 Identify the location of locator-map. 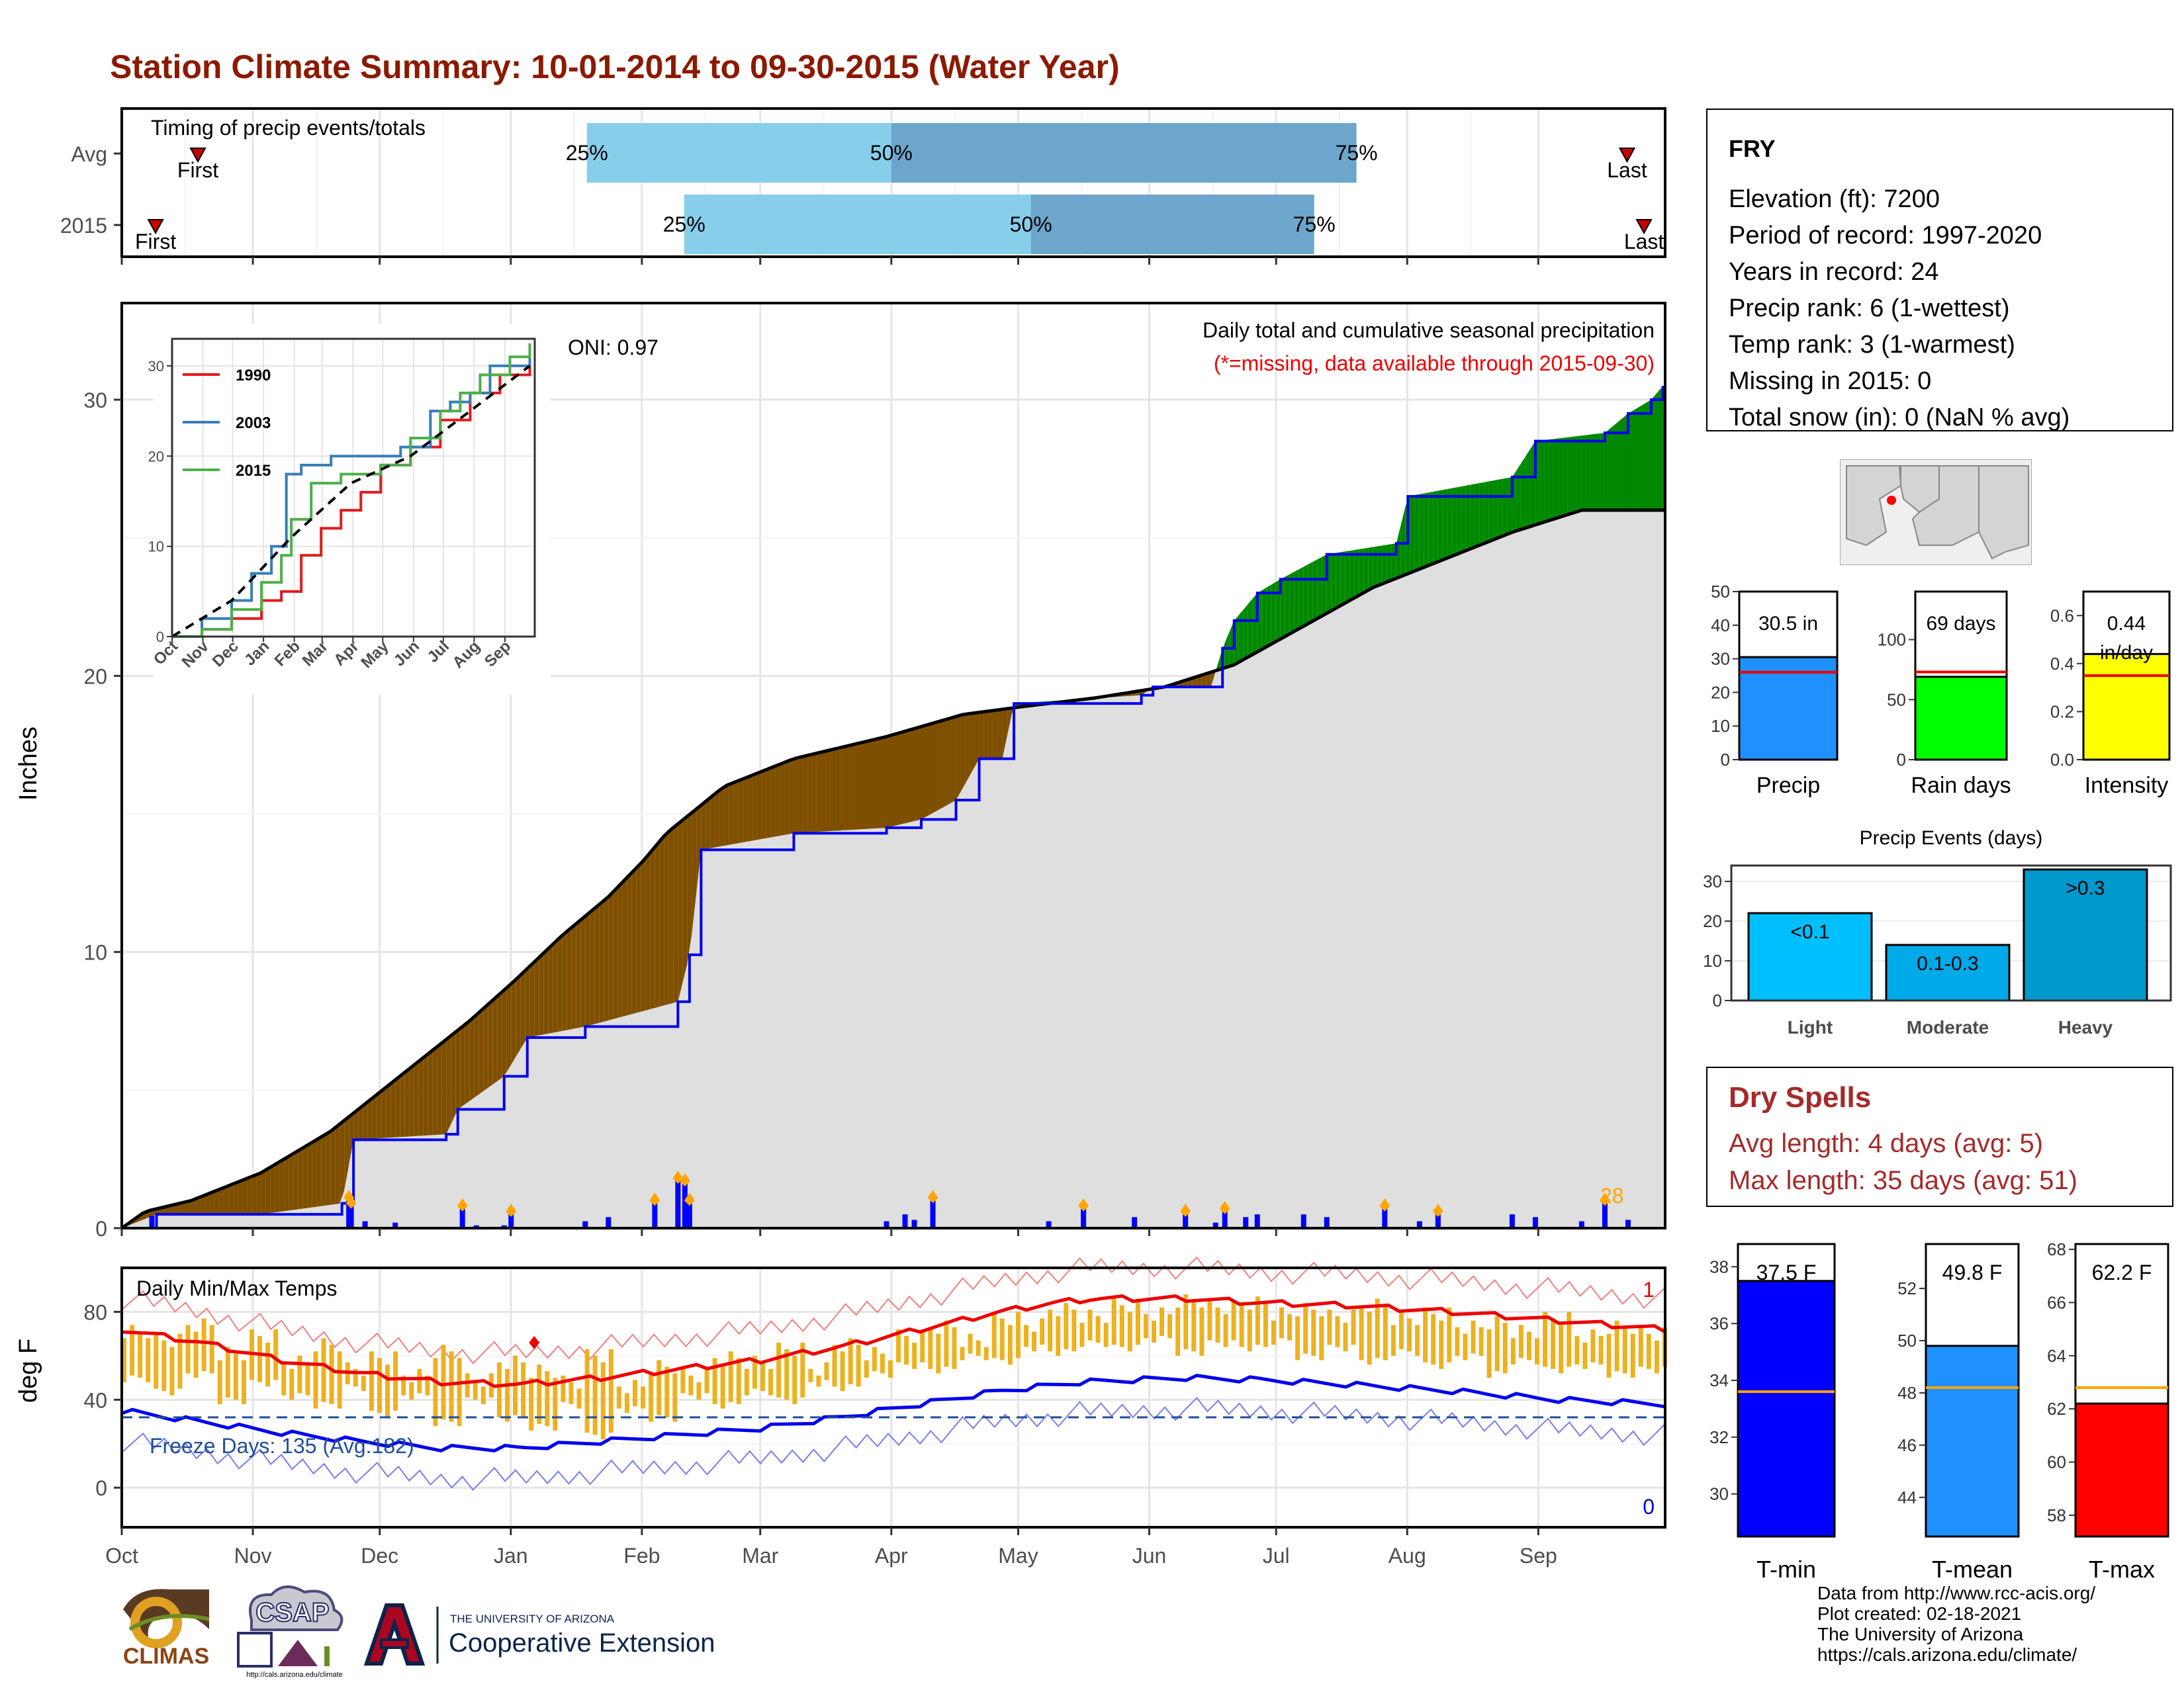
(1936, 512).